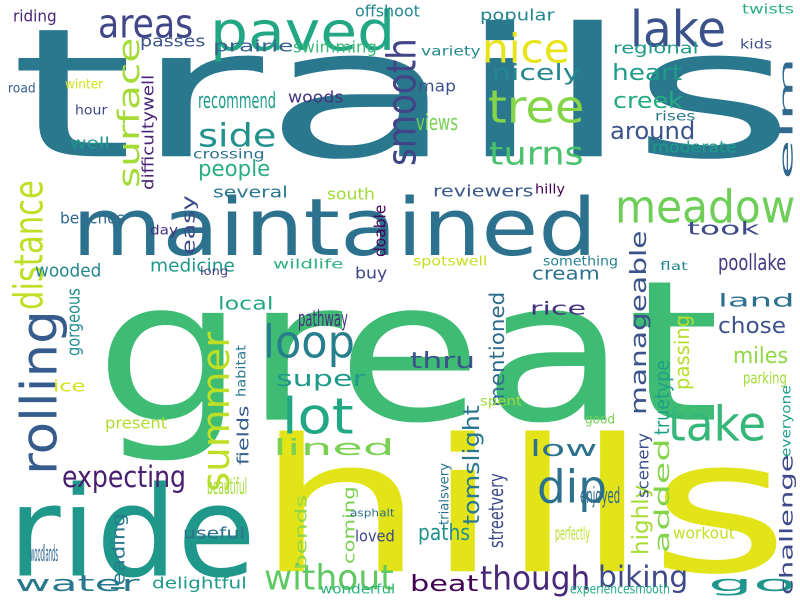 The height and width of the screenshot is (600, 800). What do you see at coordinates (496, 510) in the screenshot?
I see `word: streetvery` at bounding box center [496, 510].